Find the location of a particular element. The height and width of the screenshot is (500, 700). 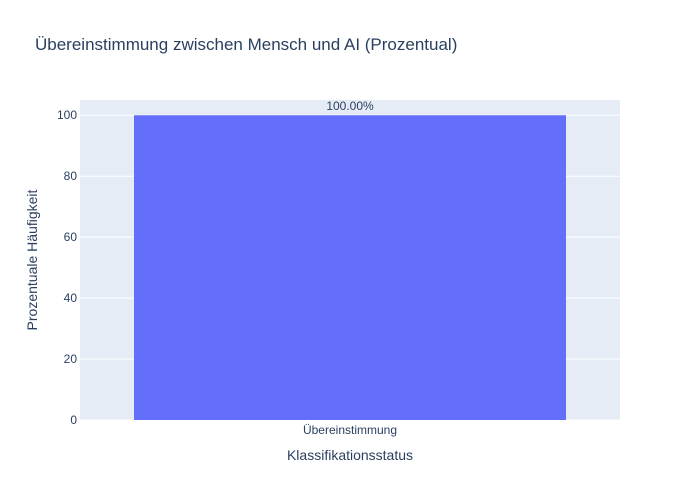

y-tick-label: 20 is located at coordinates (71, 359).